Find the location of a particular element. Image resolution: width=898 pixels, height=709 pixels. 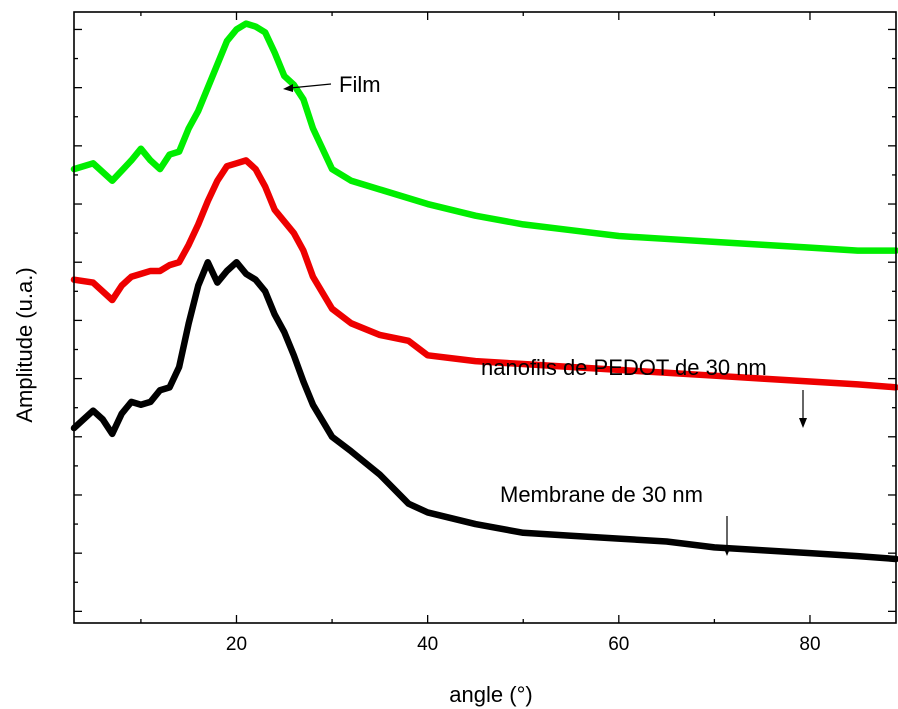

x-tick-label-20: 20 is located at coordinates (236, 644).